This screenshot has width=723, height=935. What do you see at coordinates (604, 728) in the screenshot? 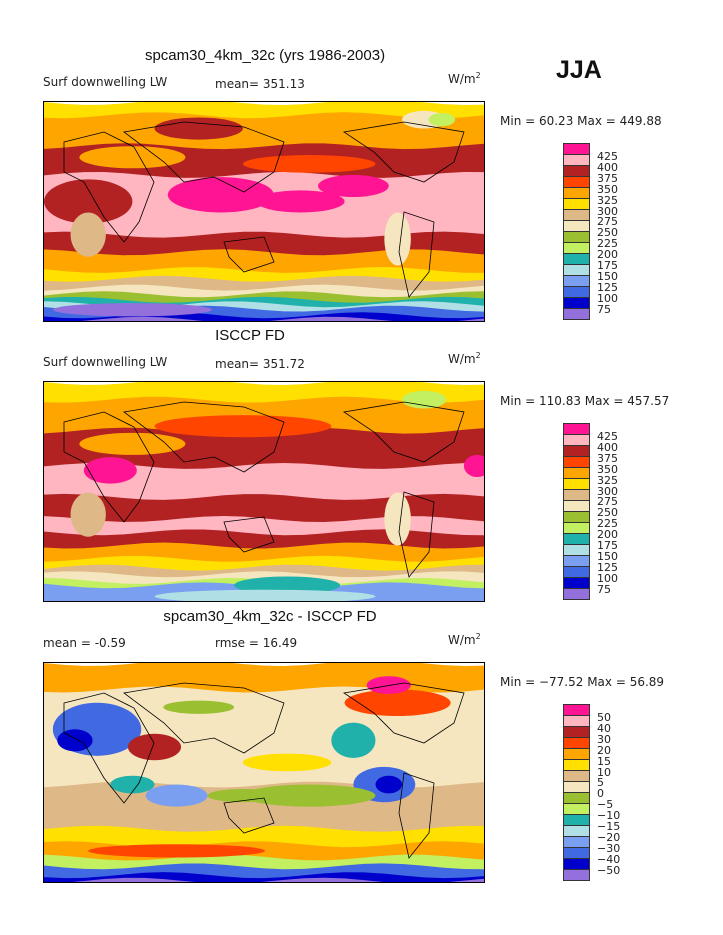
I see `colorbar-label: 40` at bounding box center [604, 728].